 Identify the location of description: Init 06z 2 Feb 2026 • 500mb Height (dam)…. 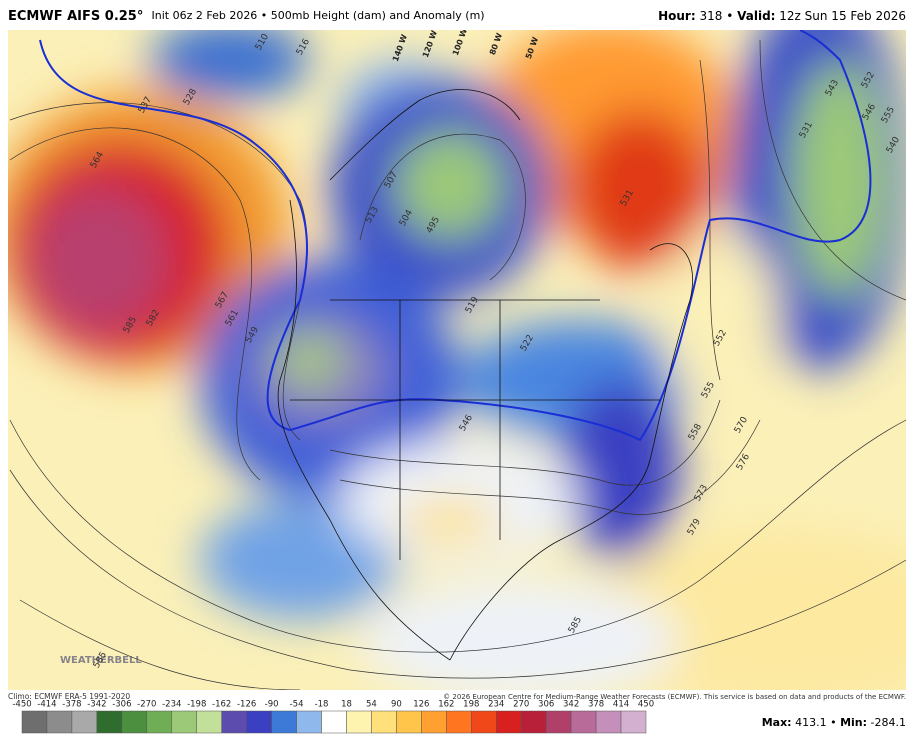
(318, 15).